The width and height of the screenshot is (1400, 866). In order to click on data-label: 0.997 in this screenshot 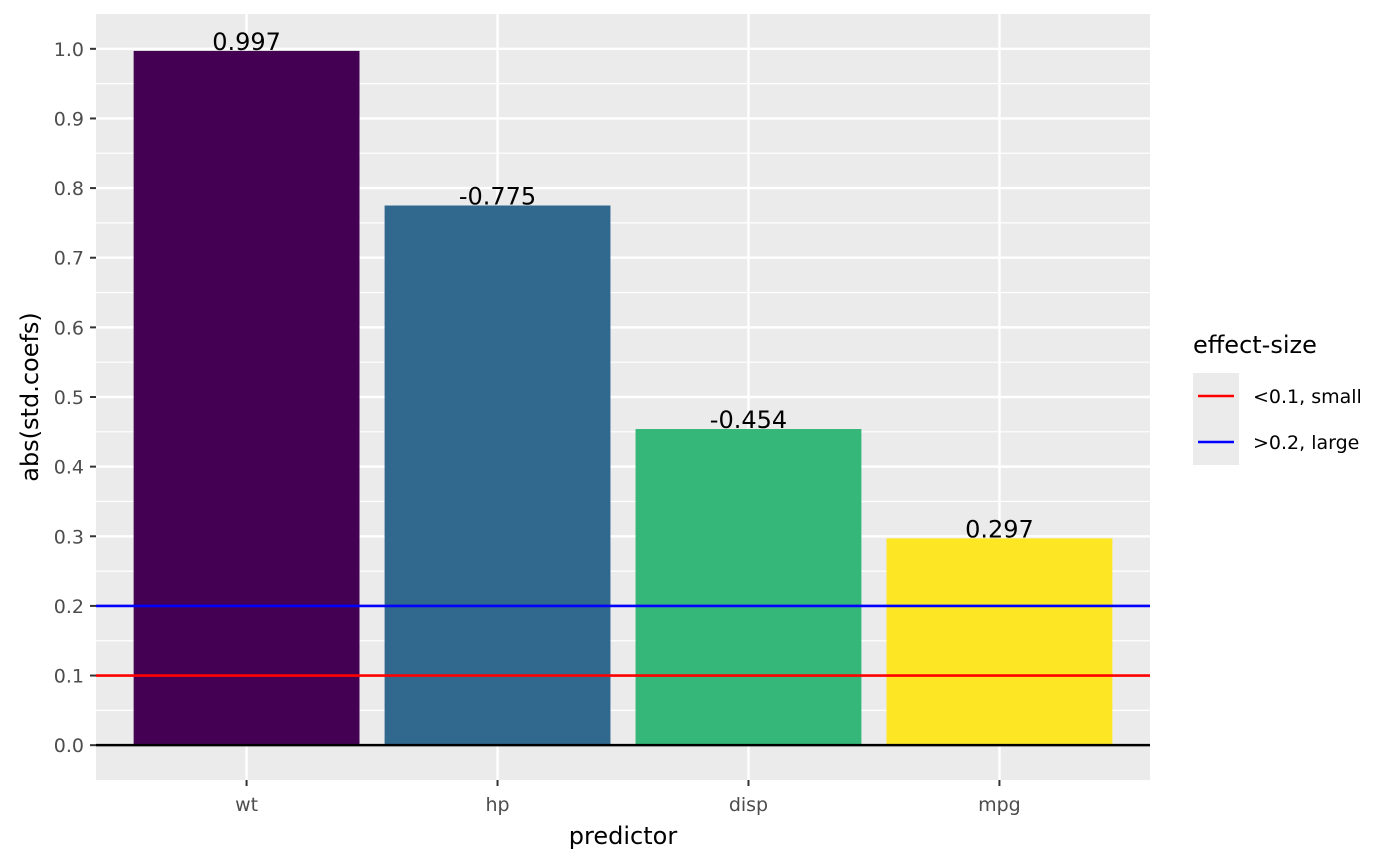, I will do `click(246, 42)`.